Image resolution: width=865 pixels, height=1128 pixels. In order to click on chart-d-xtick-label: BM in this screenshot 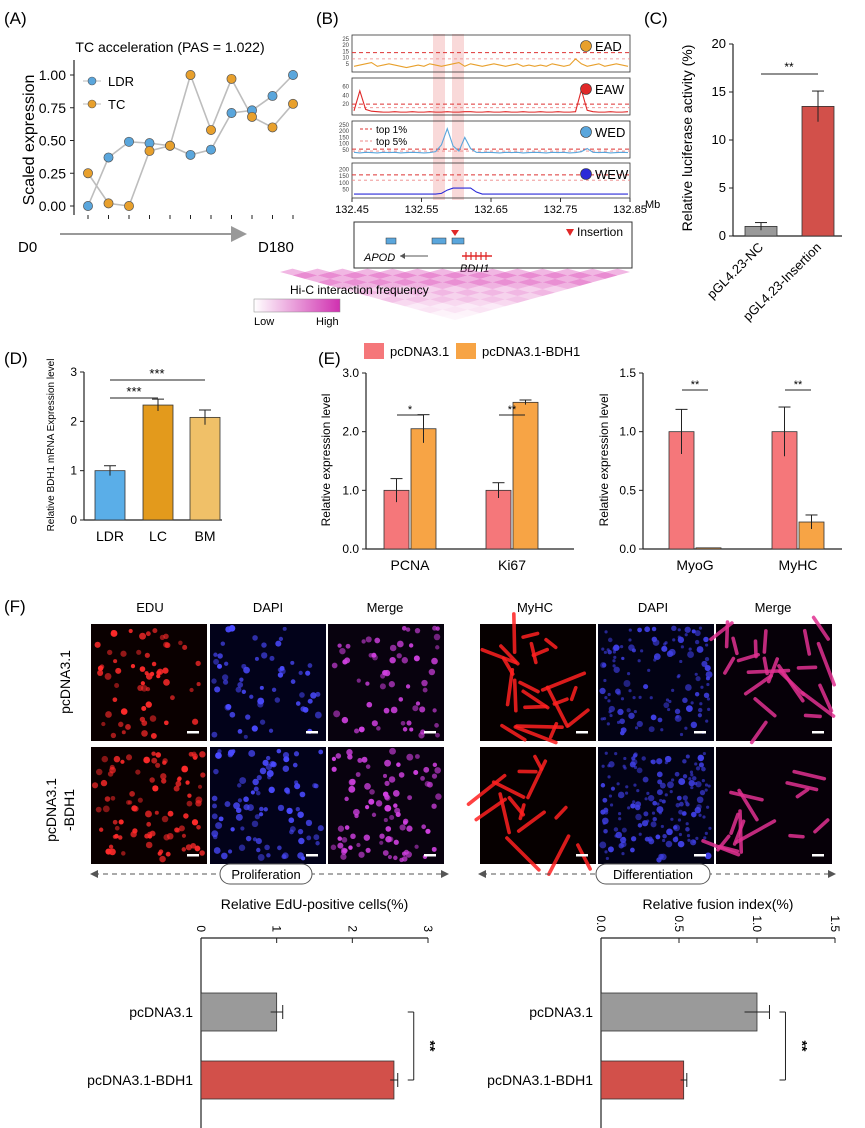, I will do `click(205, 536)`.